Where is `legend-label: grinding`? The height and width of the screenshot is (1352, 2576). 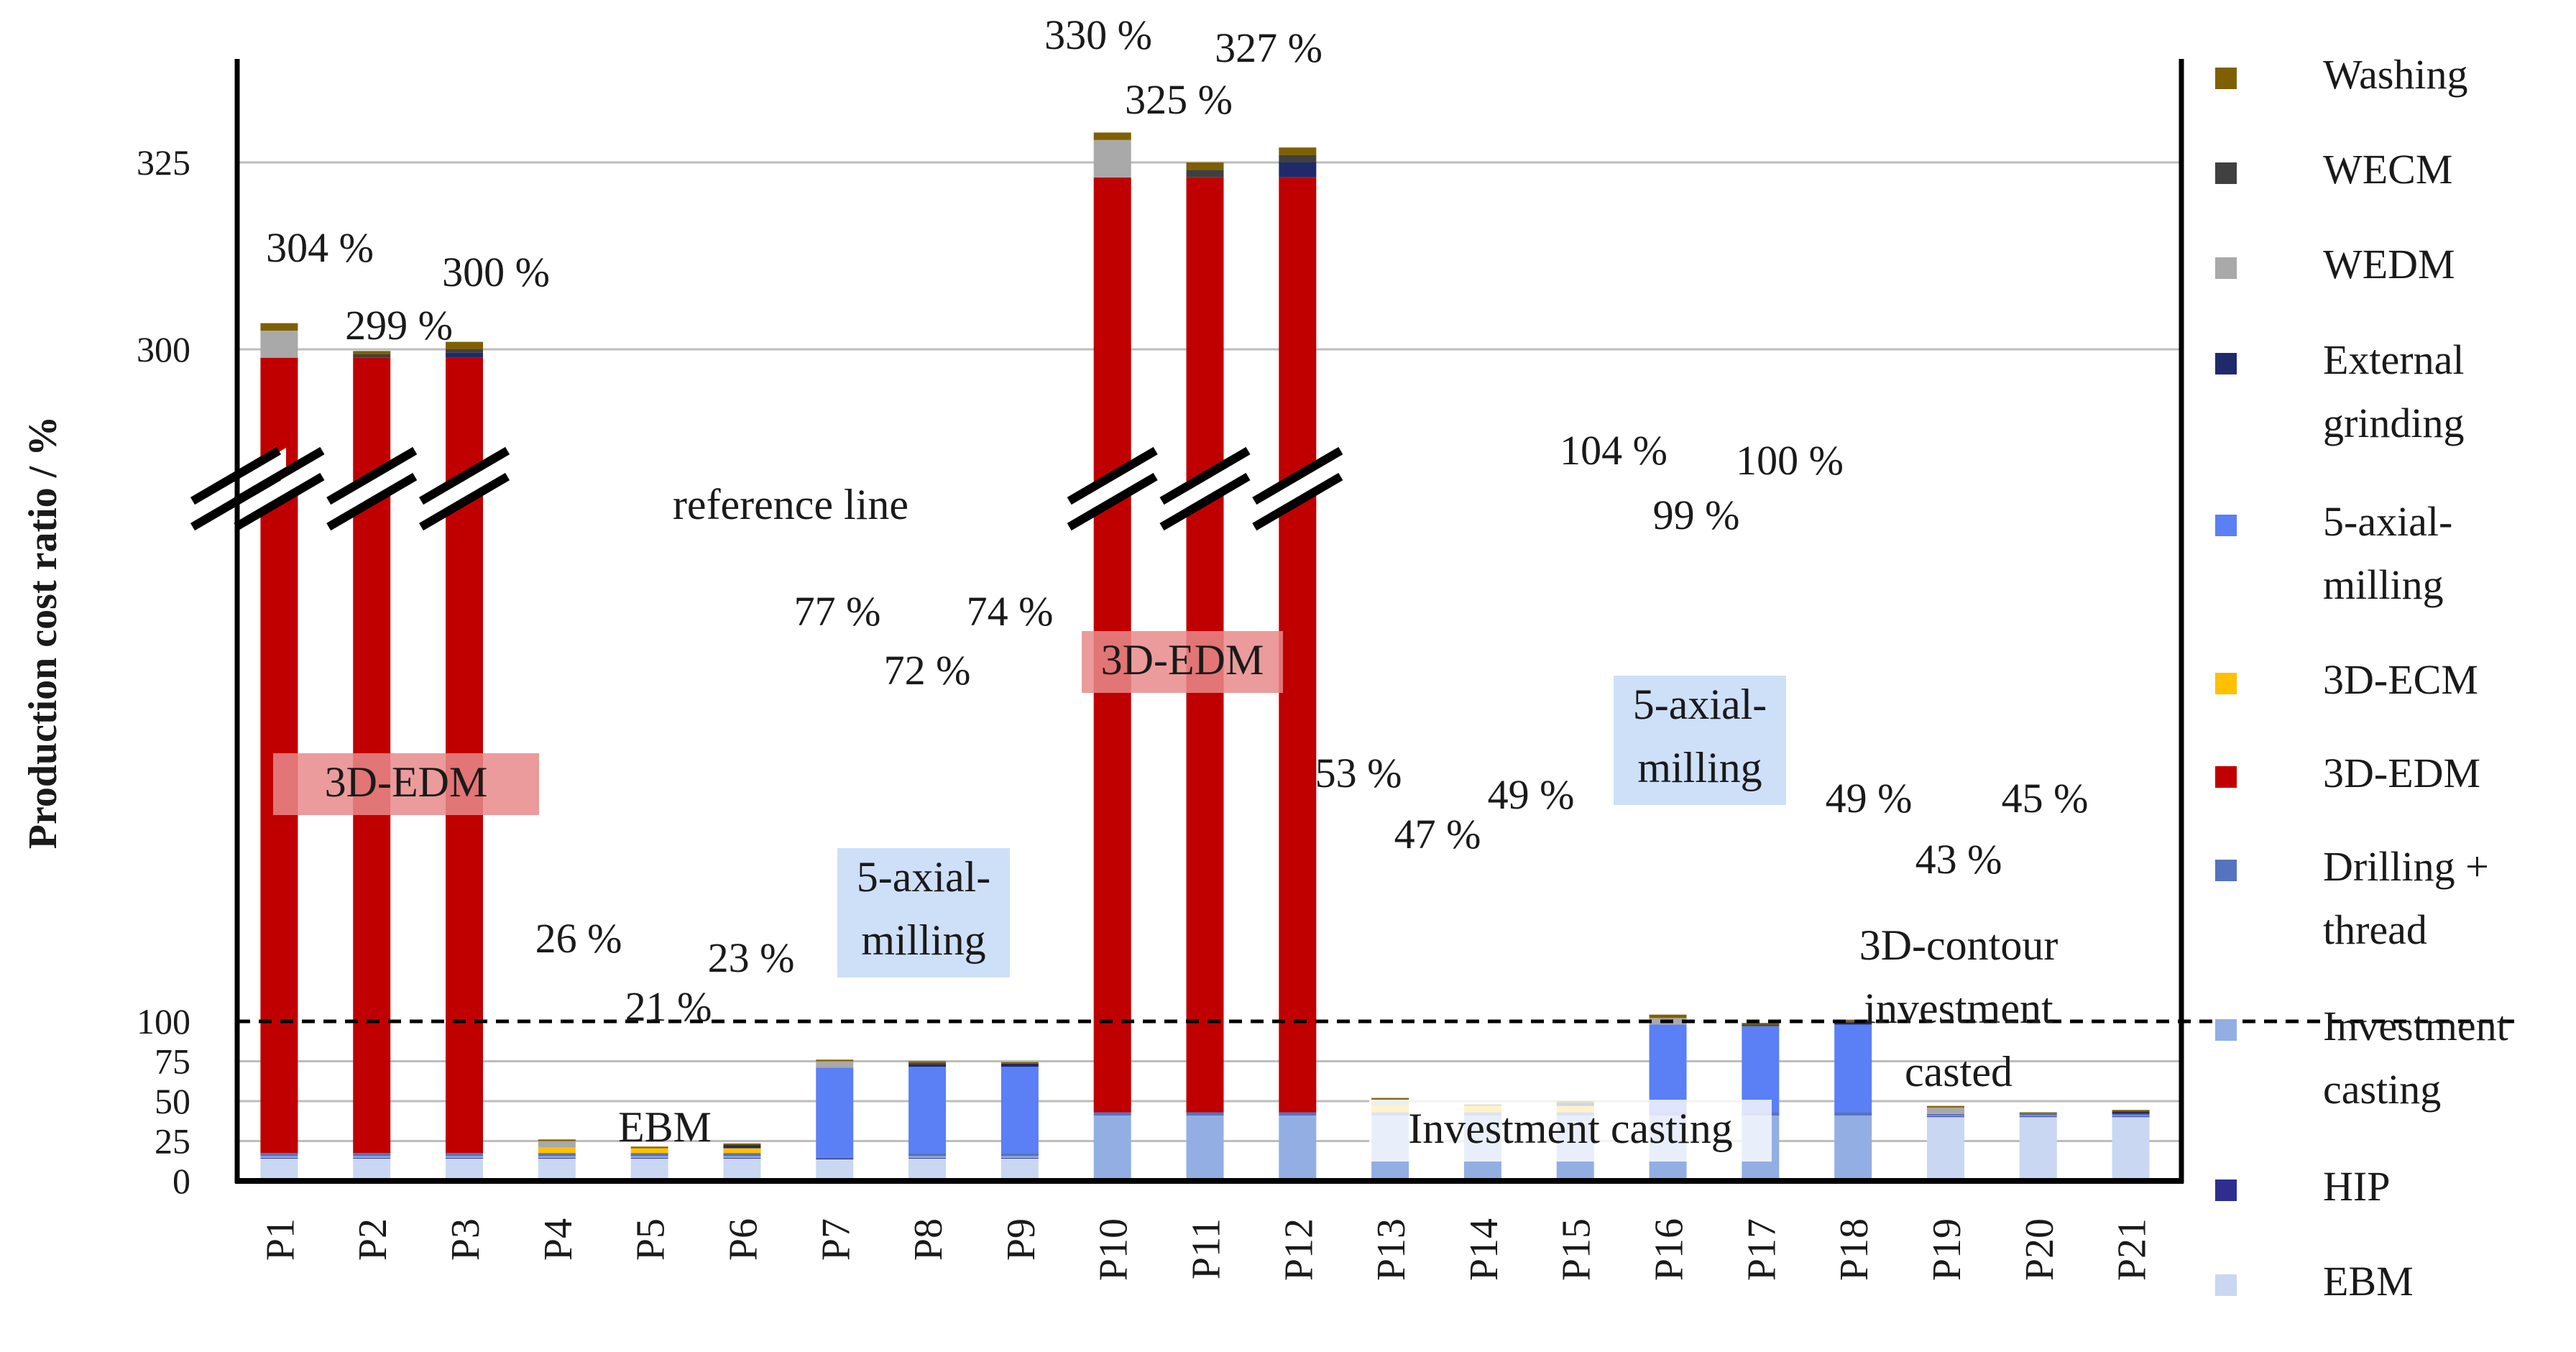
legend-label: grinding is located at coordinates (2394, 423).